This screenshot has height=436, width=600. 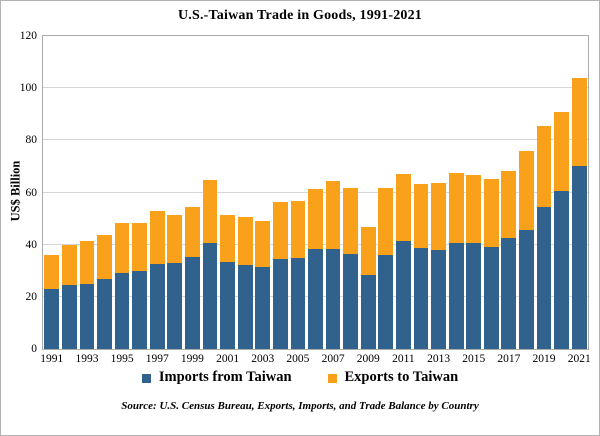 I want to click on bar-2000, so click(x=210, y=264).